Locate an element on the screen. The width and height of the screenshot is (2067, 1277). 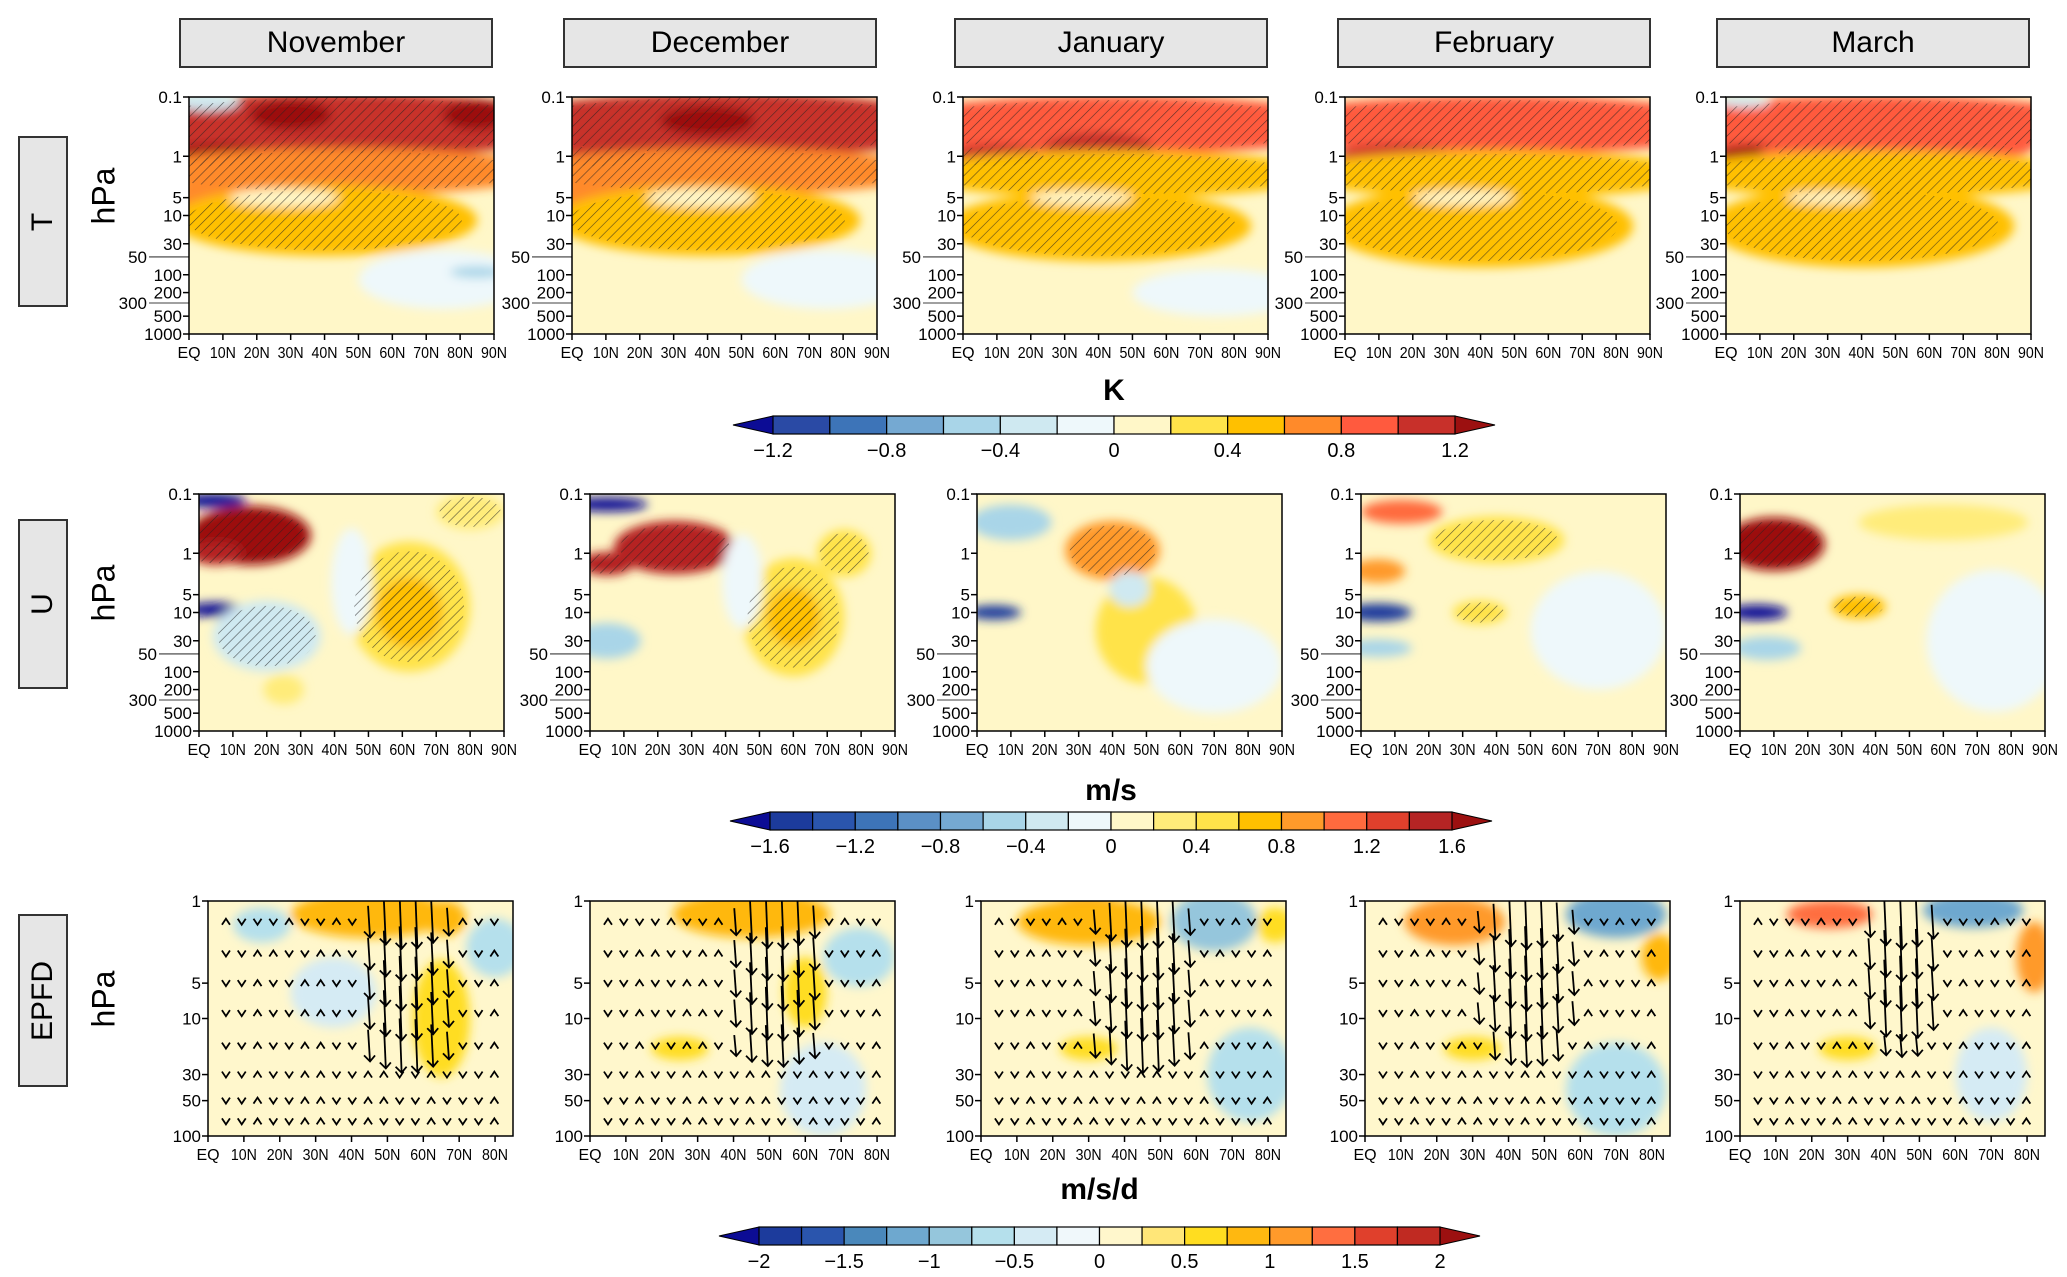
y-tick-label: 1000 is located at coordinates (1335, 731).